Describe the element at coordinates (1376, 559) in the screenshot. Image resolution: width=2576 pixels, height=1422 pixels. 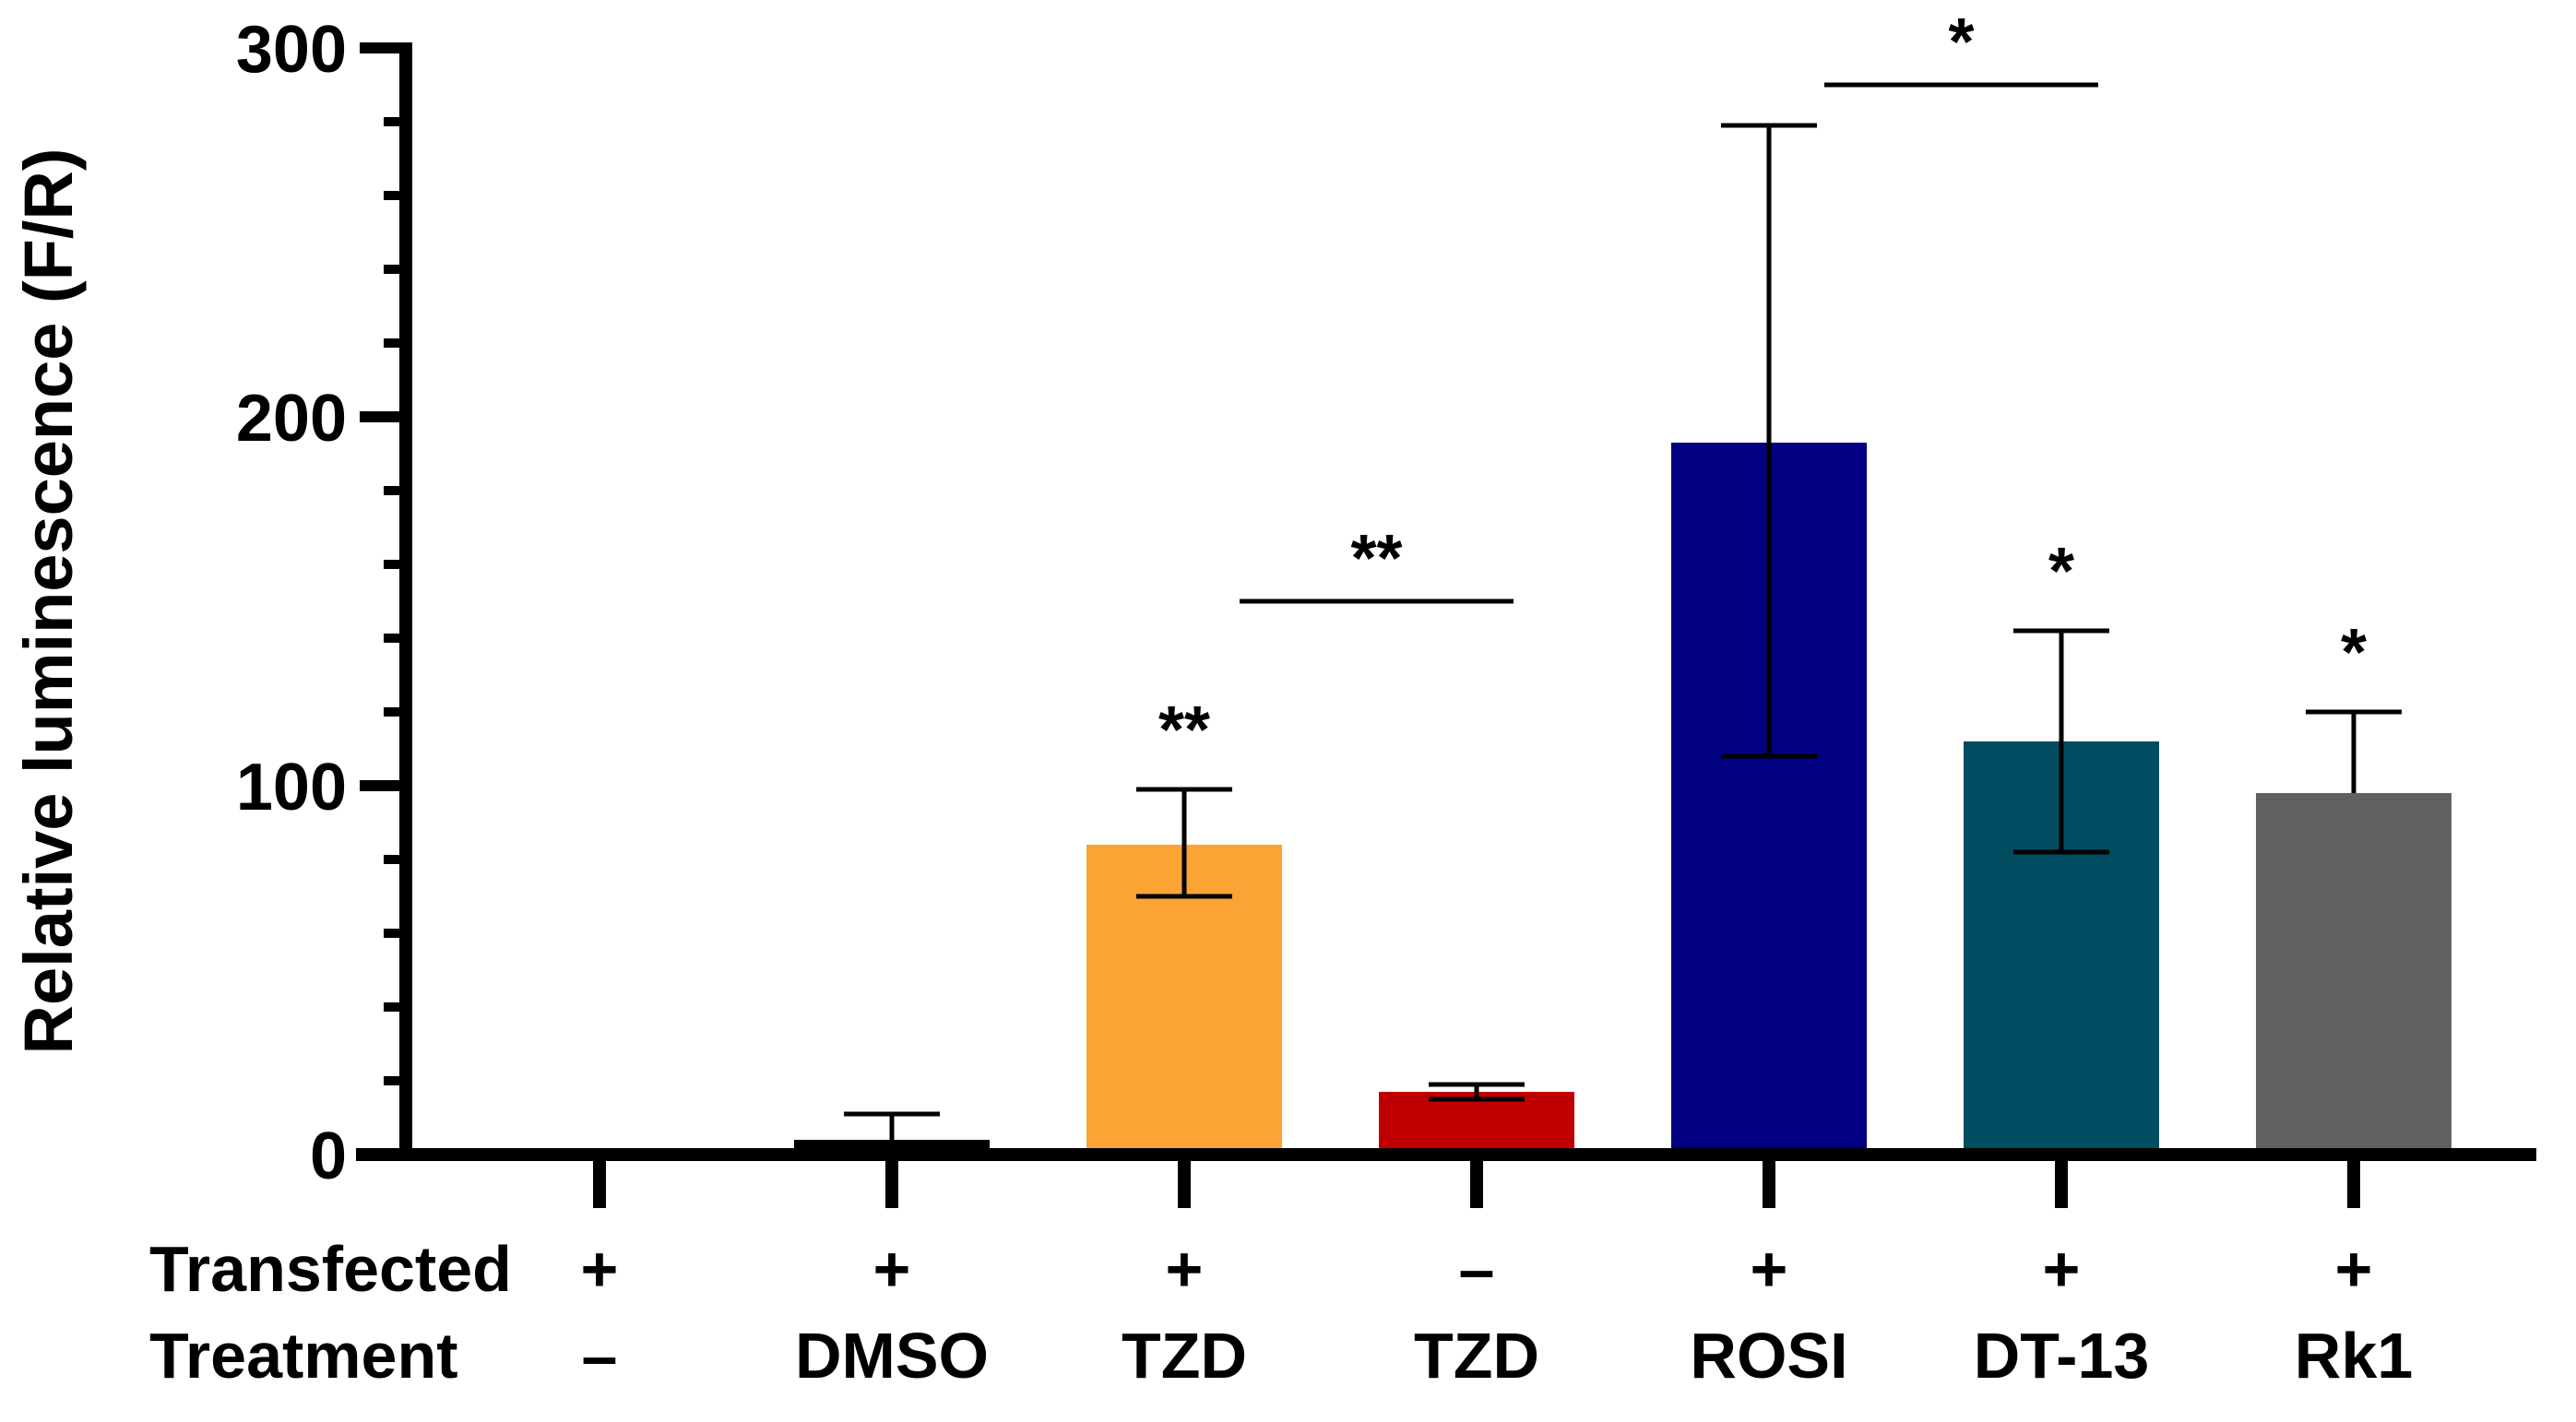
I see `comparison-marker: **` at that location.